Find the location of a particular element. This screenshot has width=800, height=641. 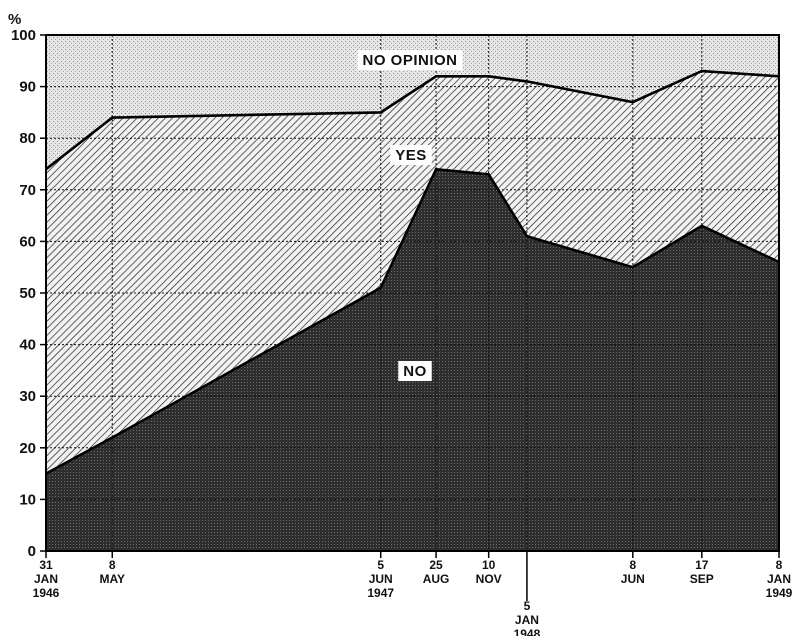

x-tick-label: 10 is located at coordinates (489, 565).